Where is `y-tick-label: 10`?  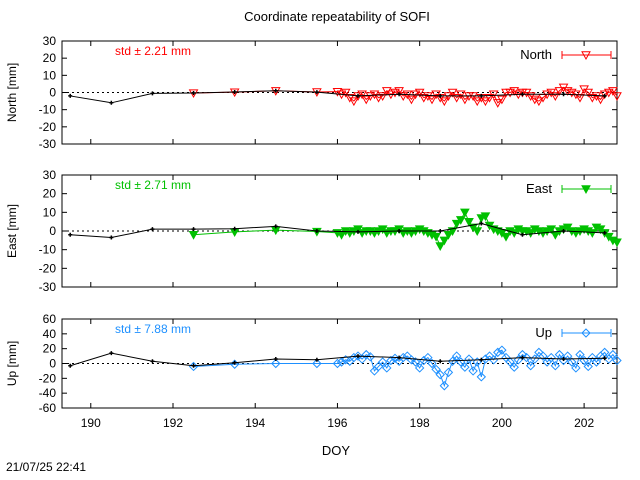
y-tick-label: 10 is located at coordinates (50, 212).